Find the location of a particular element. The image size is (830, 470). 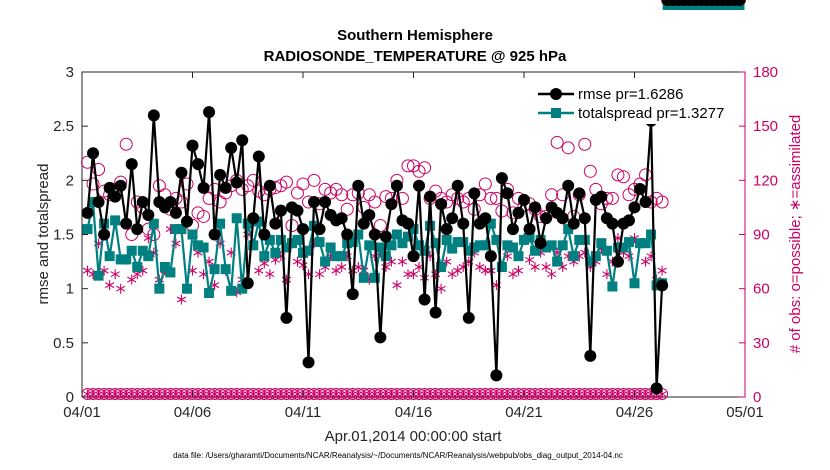

x-tick-label: 04/06 is located at coordinates (193, 412).